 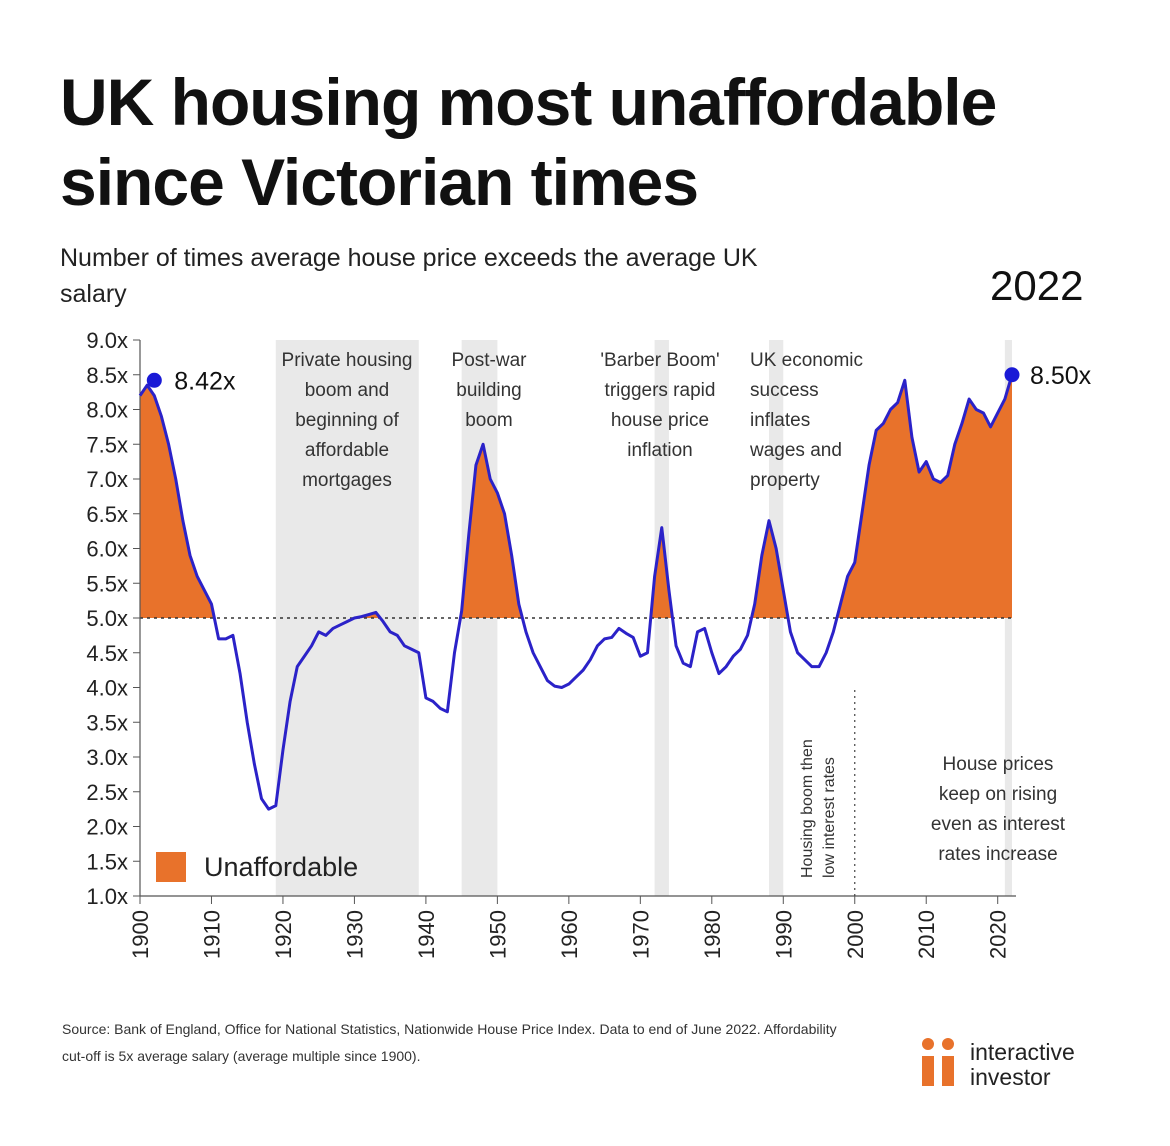 What do you see at coordinates (497, 934) in the screenshot?
I see `x-tick-label: 1950` at bounding box center [497, 934].